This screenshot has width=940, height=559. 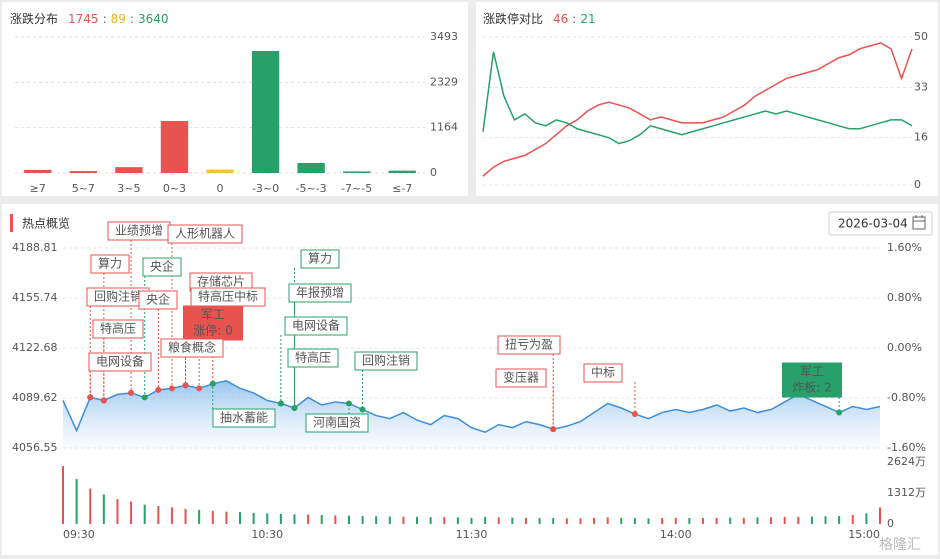 I want to click on y2-tick-label: -1.60%, so click(x=906, y=447).